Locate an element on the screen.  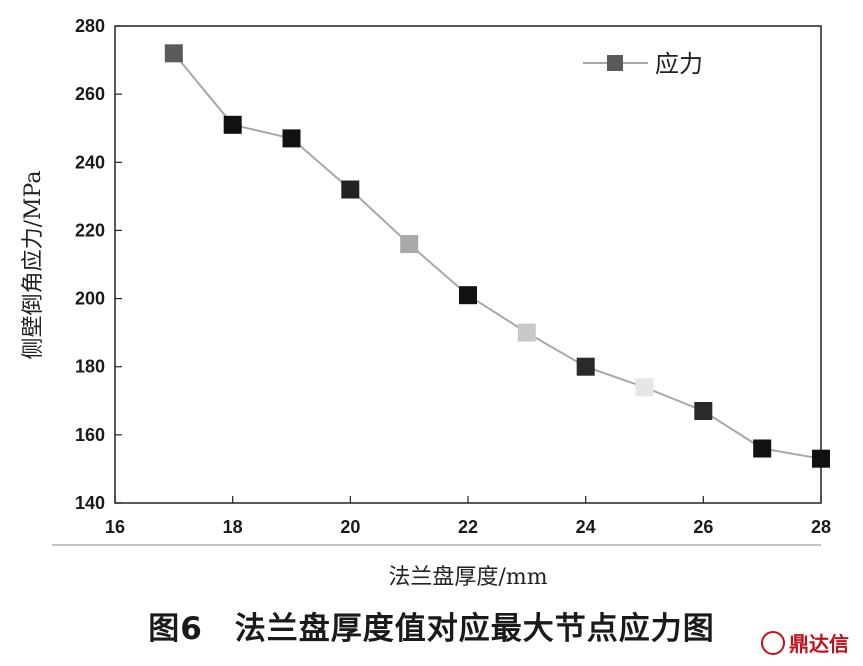
y-axis: 140 160 180 200 220 240 260 280 is located at coordinates (98, 264).